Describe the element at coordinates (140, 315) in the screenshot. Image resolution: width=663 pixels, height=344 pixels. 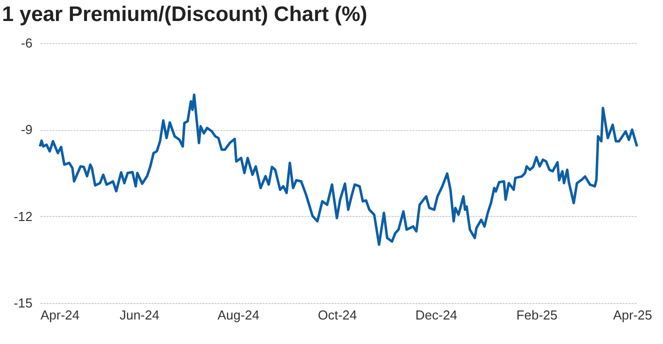
I see `x-tick-label: Jun-24` at that location.